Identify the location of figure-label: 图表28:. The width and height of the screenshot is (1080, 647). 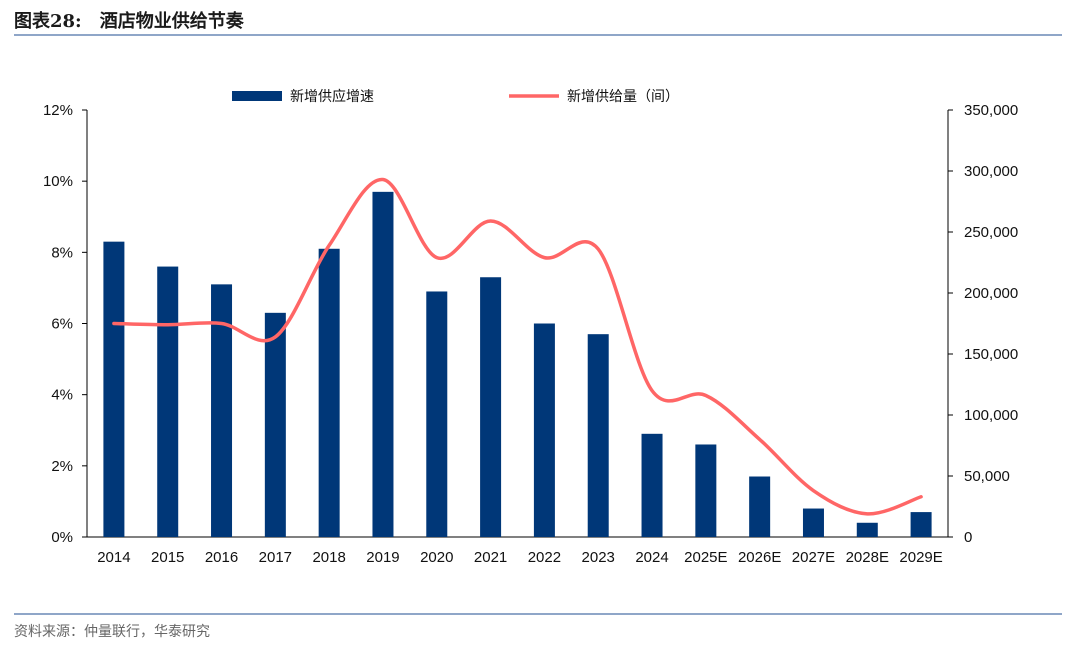
(48, 21).